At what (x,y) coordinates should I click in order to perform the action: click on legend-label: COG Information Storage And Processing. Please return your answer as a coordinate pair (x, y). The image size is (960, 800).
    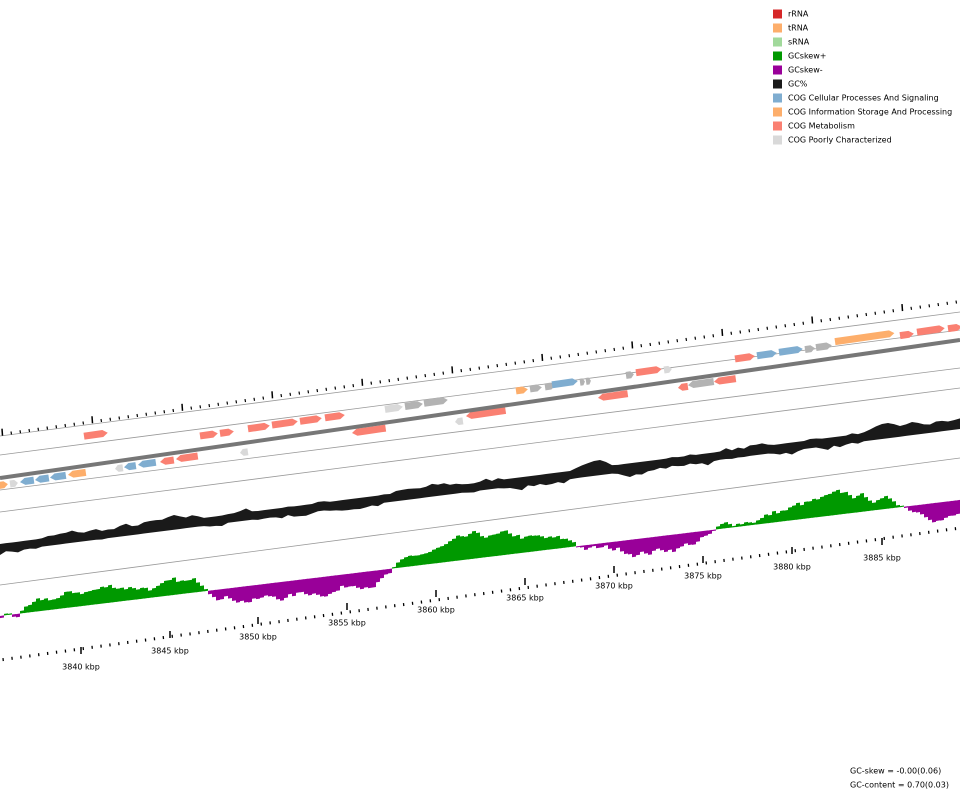
    Looking at the image, I should click on (870, 112).